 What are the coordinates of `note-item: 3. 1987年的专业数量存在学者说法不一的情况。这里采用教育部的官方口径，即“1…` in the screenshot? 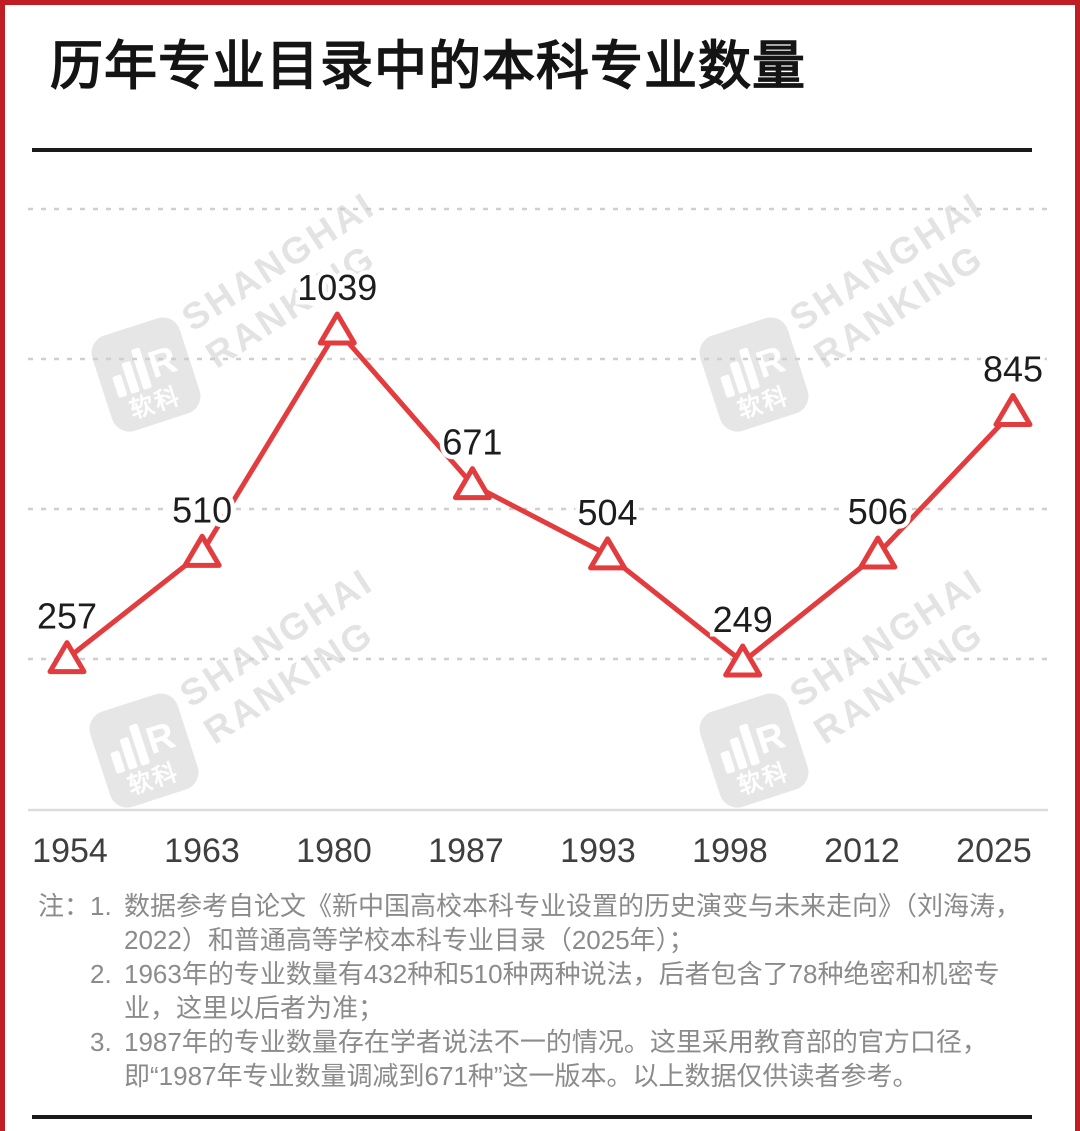 It's located at (568, 1059).